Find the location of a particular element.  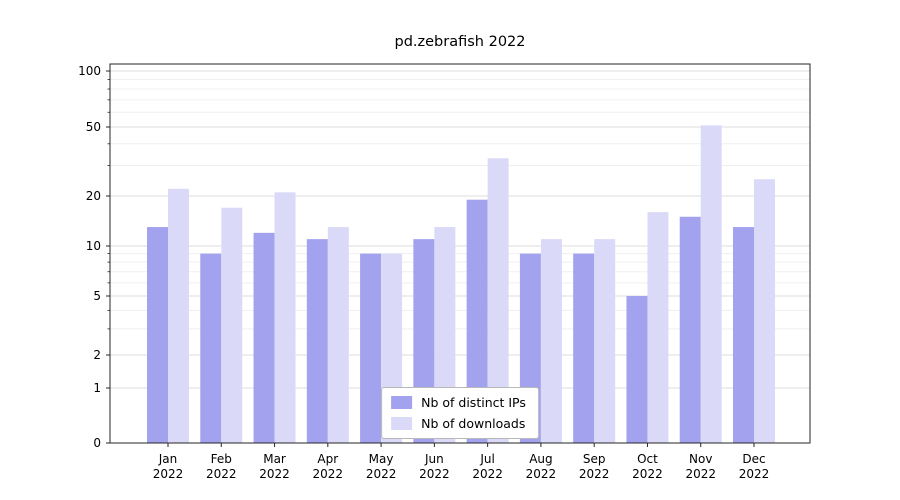

legend-item-downloads: Nb of downloads is located at coordinates (458, 423).